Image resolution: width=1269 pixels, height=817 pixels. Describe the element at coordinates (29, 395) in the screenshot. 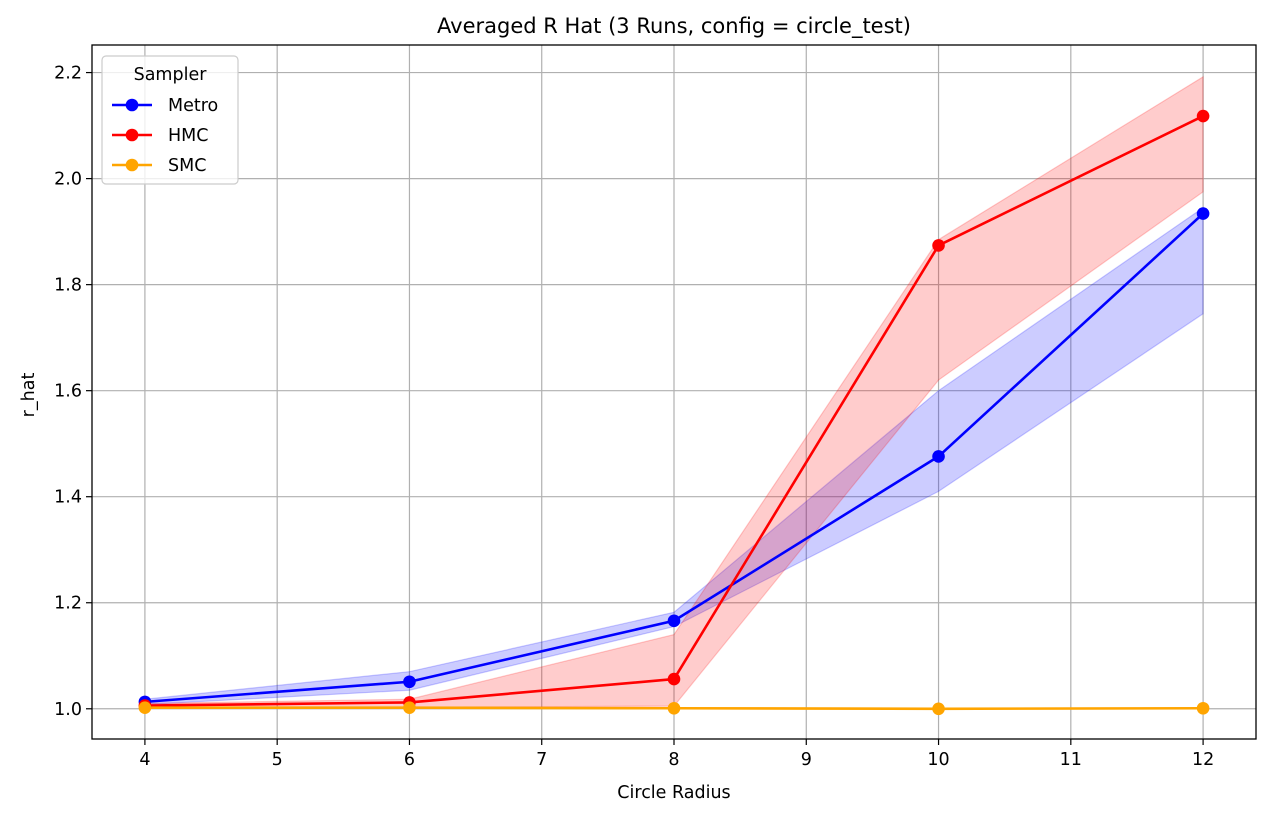

I see `y-axis-label: r_hat` at that location.